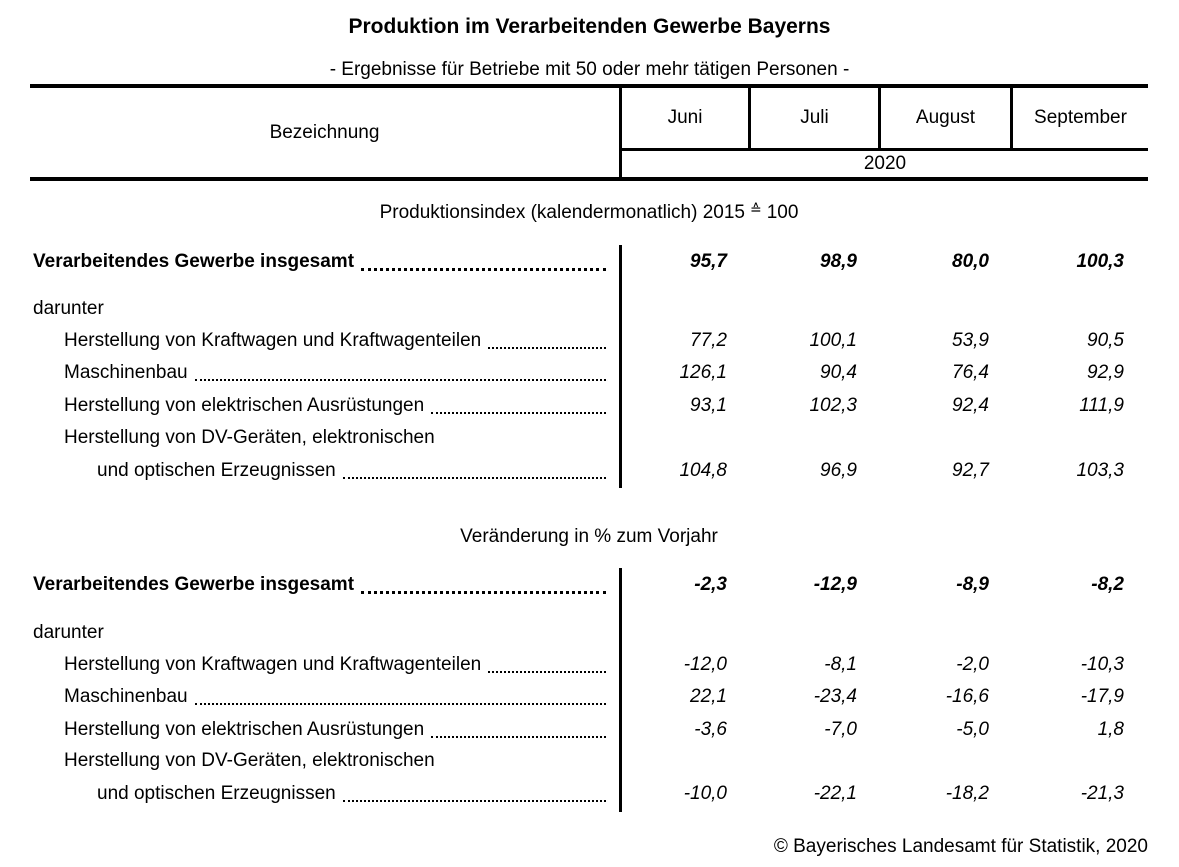 Image resolution: width=1179 pixels, height=867 pixels. What do you see at coordinates (833, 340) in the screenshot?
I see `value-juli: 100,1` at bounding box center [833, 340].